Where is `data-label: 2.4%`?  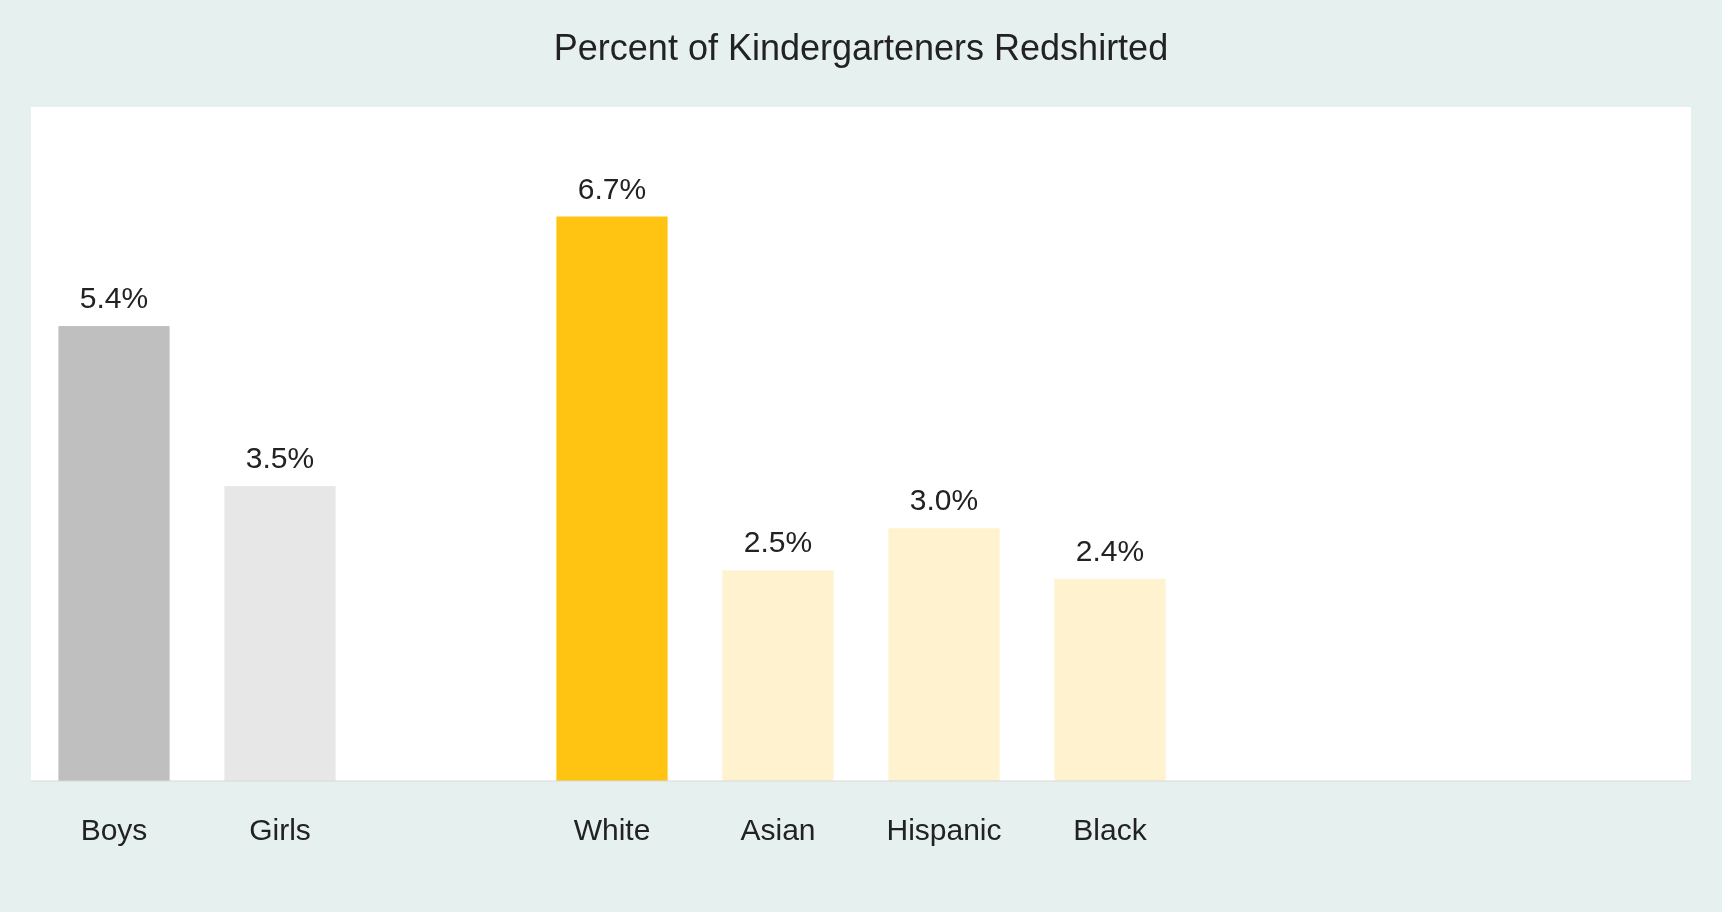 data-label: 2.4% is located at coordinates (1110, 550).